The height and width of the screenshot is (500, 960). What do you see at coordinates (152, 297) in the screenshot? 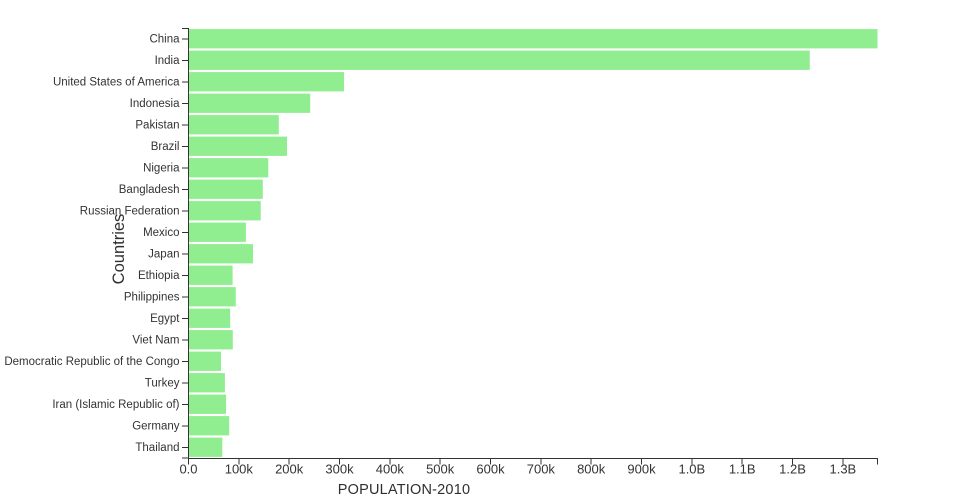
I see `y-tick-label: Philippines` at bounding box center [152, 297].